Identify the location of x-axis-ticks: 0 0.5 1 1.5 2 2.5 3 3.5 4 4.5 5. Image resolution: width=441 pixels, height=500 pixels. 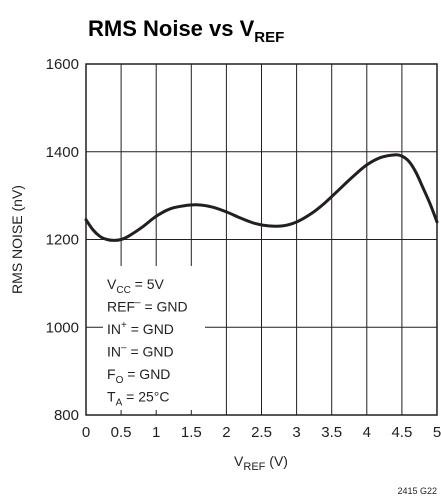
(261, 432).